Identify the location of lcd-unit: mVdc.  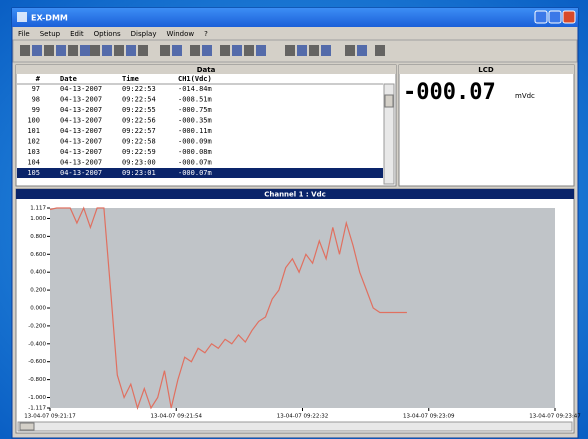
(525, 96).